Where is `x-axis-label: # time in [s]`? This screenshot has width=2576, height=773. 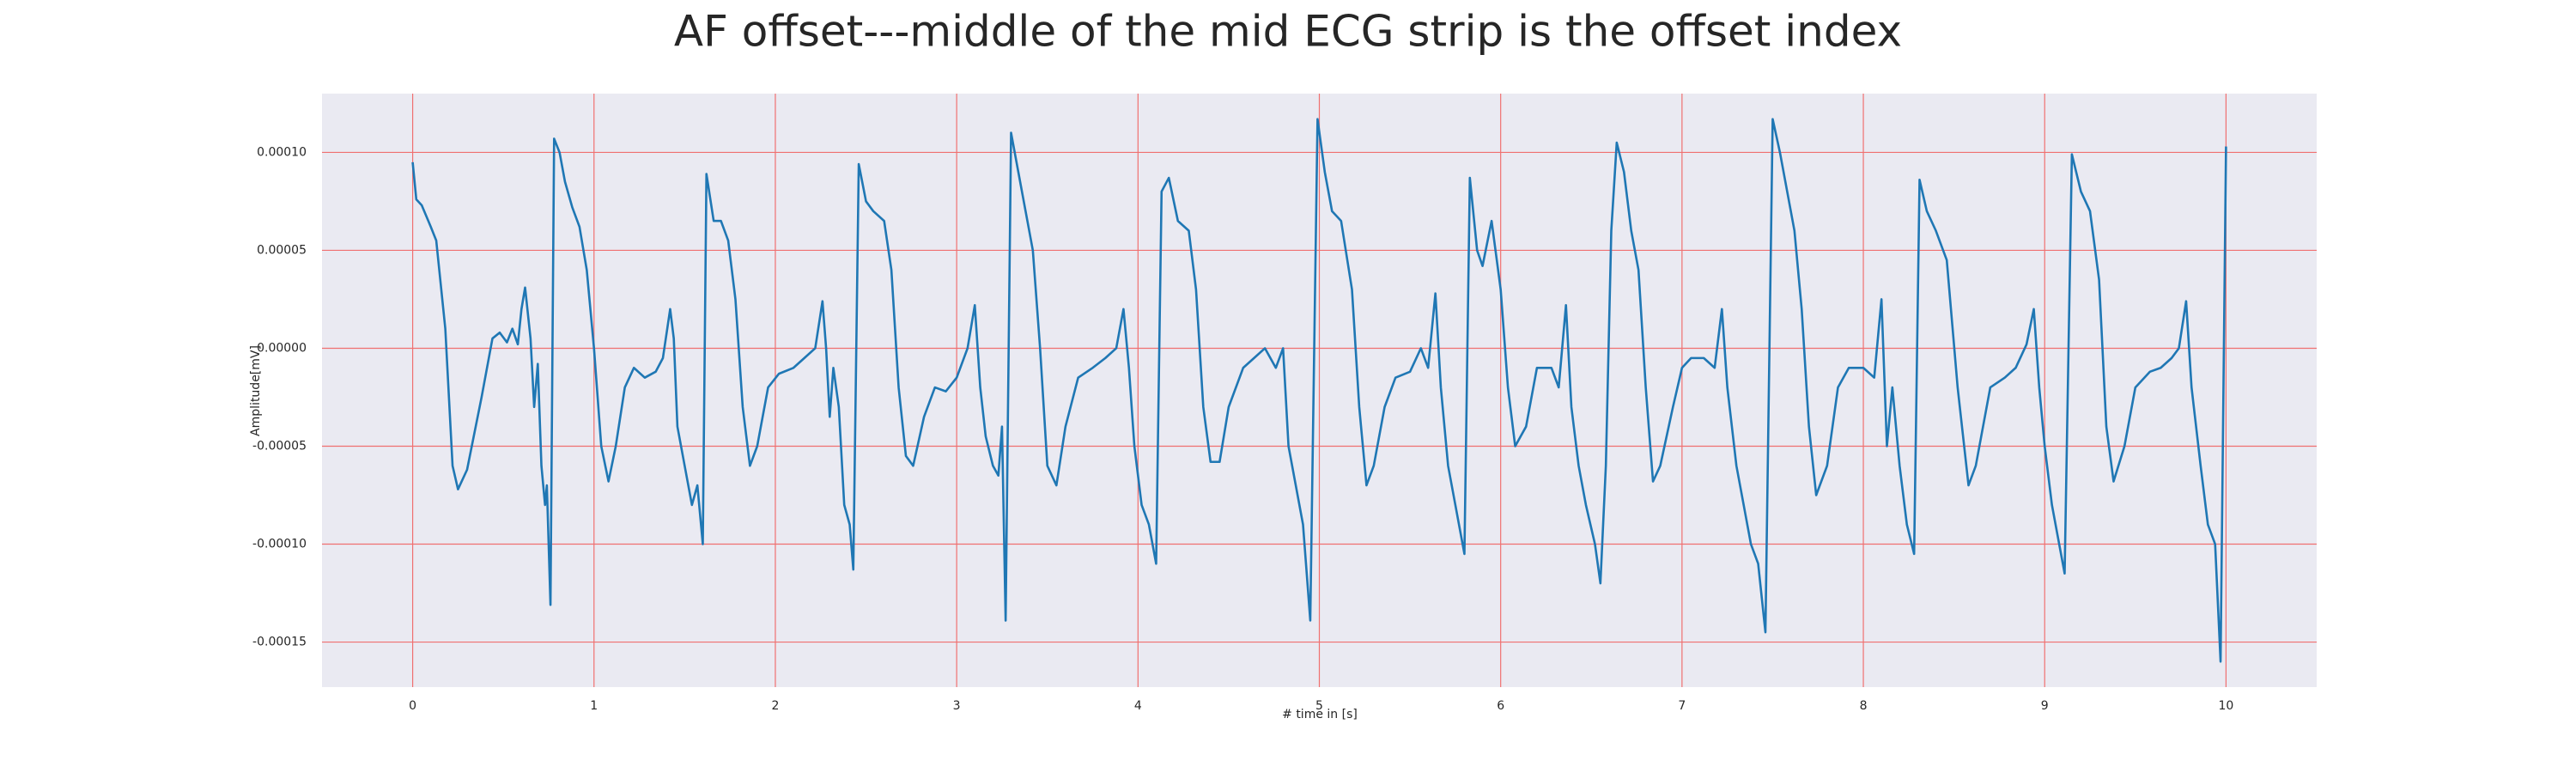 x-axis-label: # time in [s] is located at coordinates (1320, 714).